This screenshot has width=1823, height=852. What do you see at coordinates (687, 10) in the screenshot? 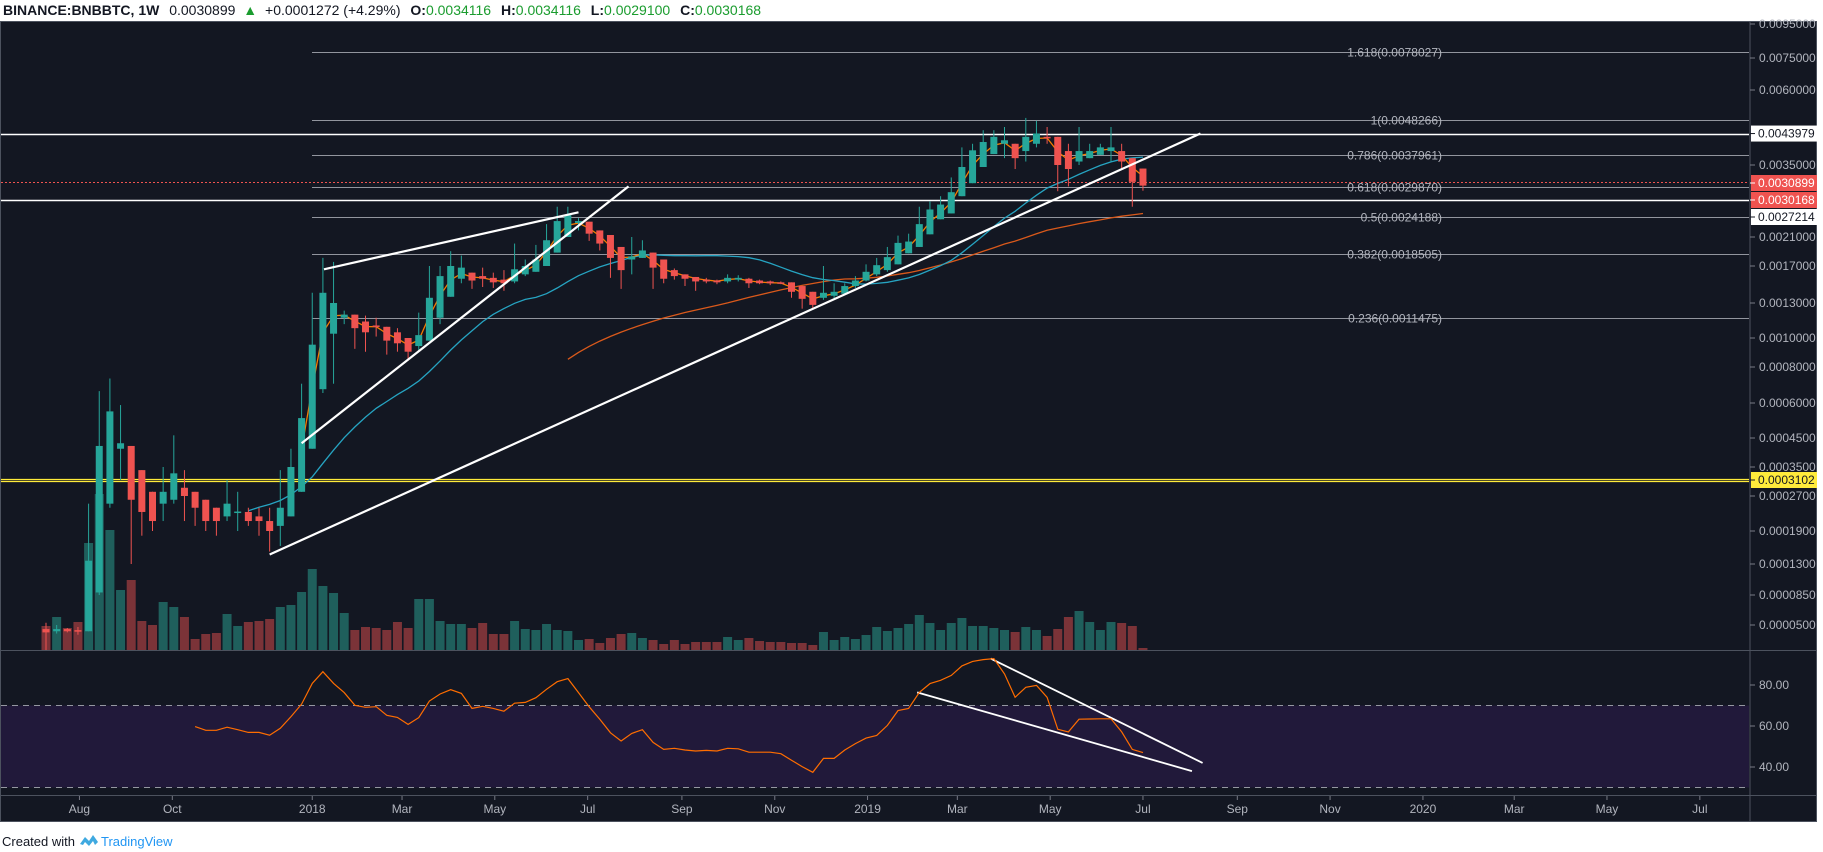
I see `close-label: C:` at bounding box center [687, 10].